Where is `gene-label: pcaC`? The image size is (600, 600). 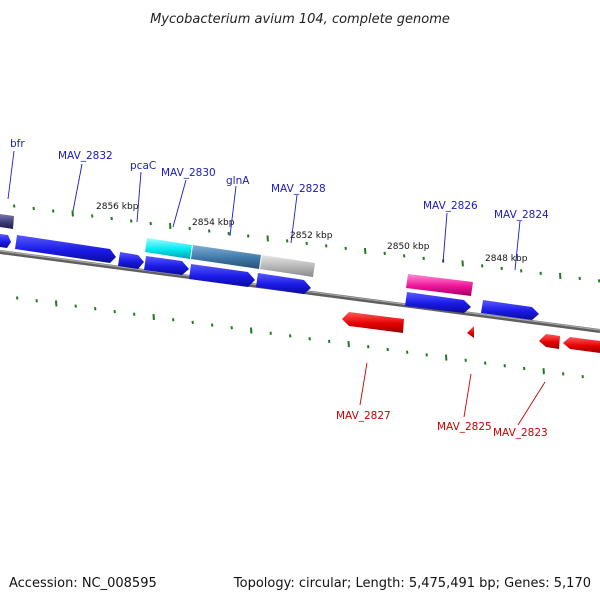
gene-label: pcaC is located at coordinates (143, 166).